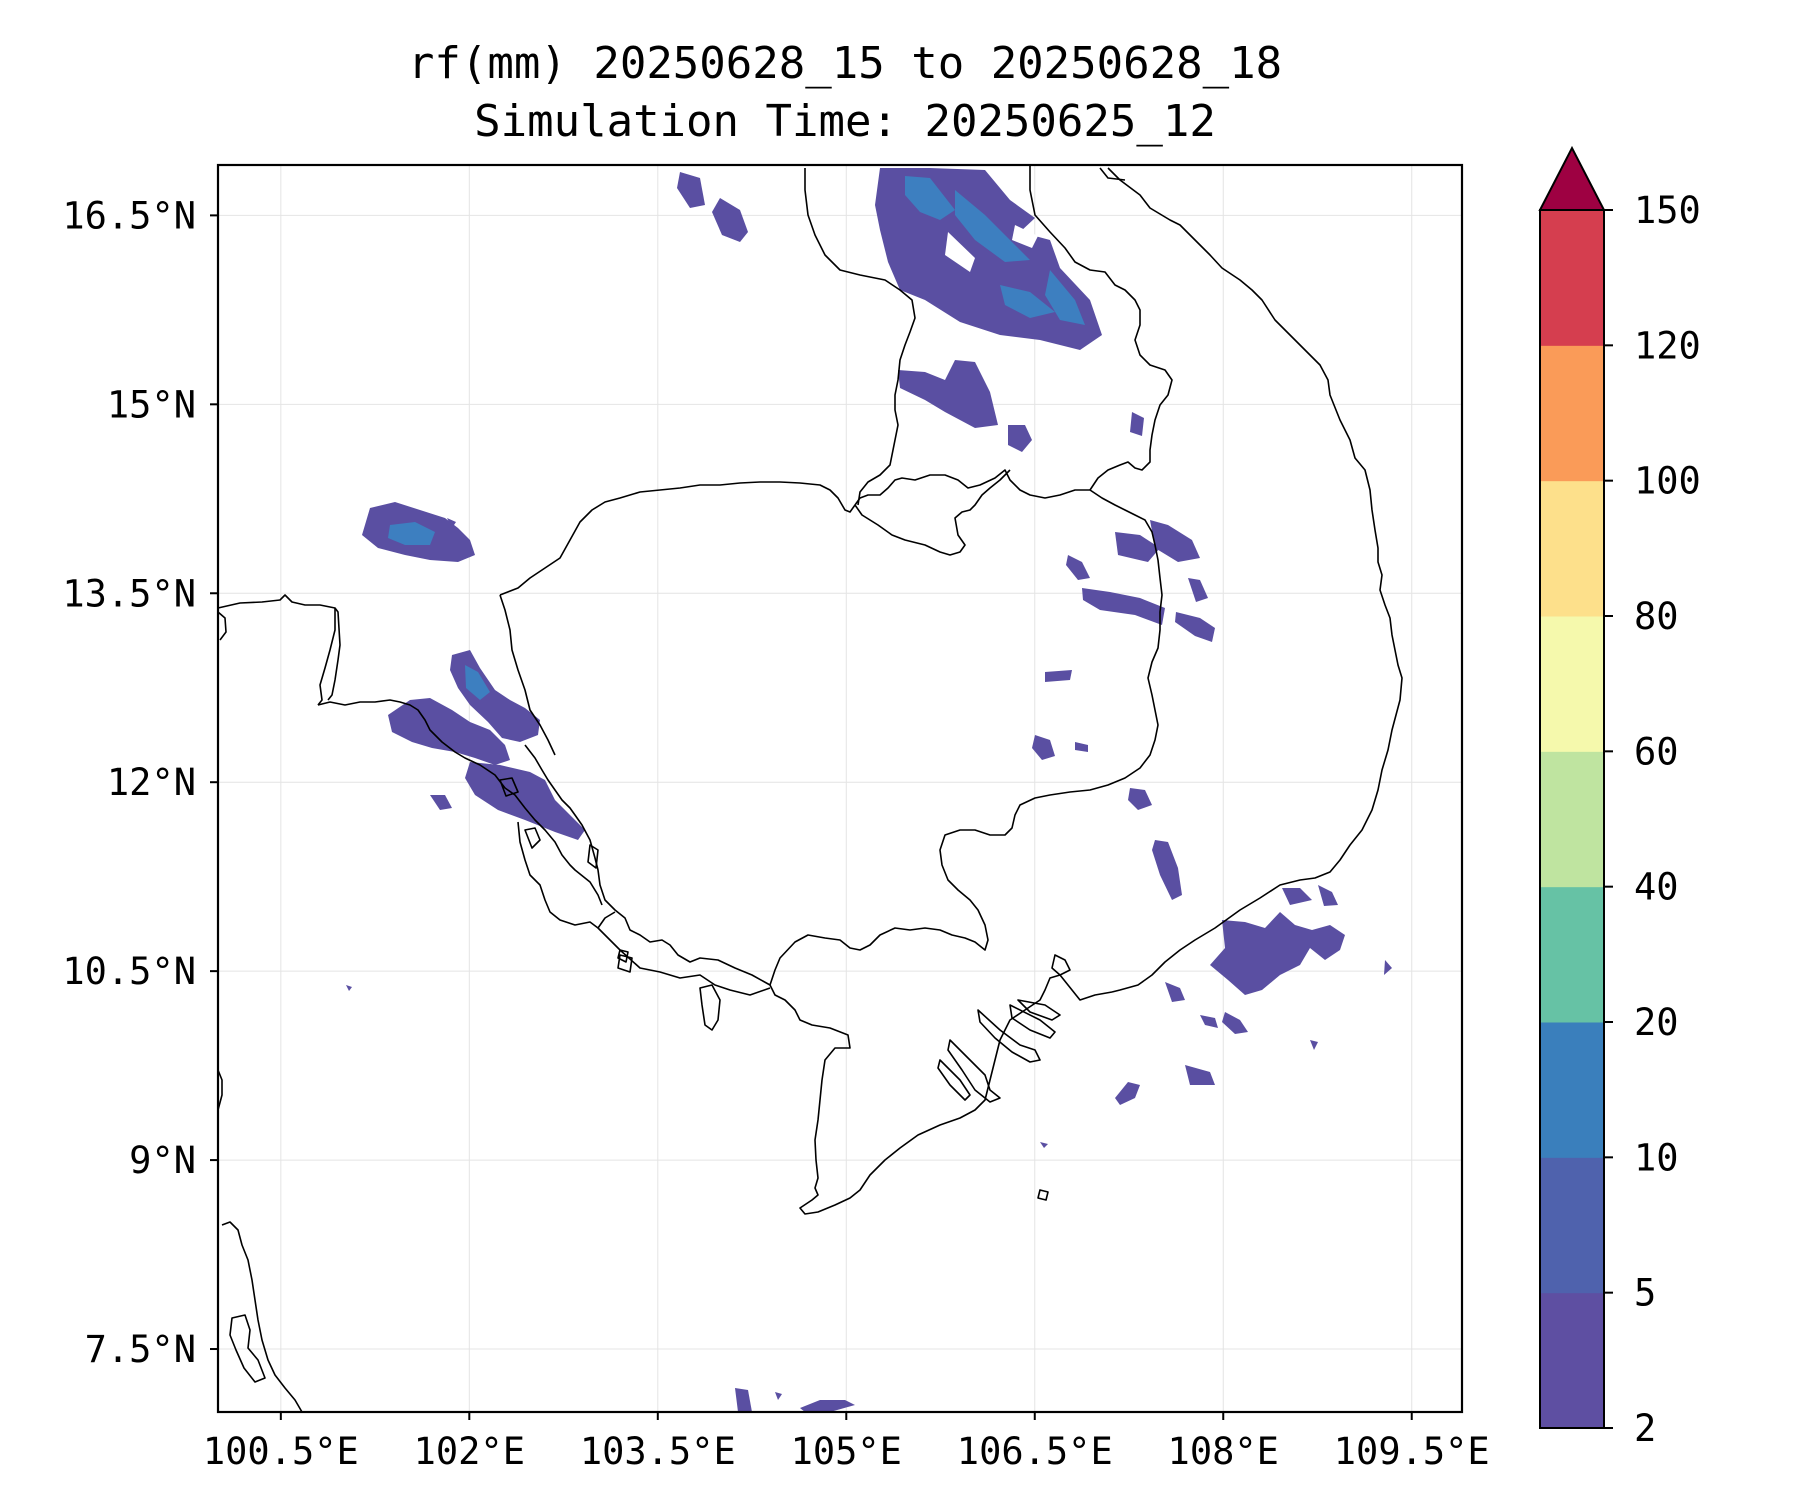 Image resolution: width=1800 pixels, height=1500 pixels. I want to click on colorbar-tick-label: 80, so click(1656, 616).